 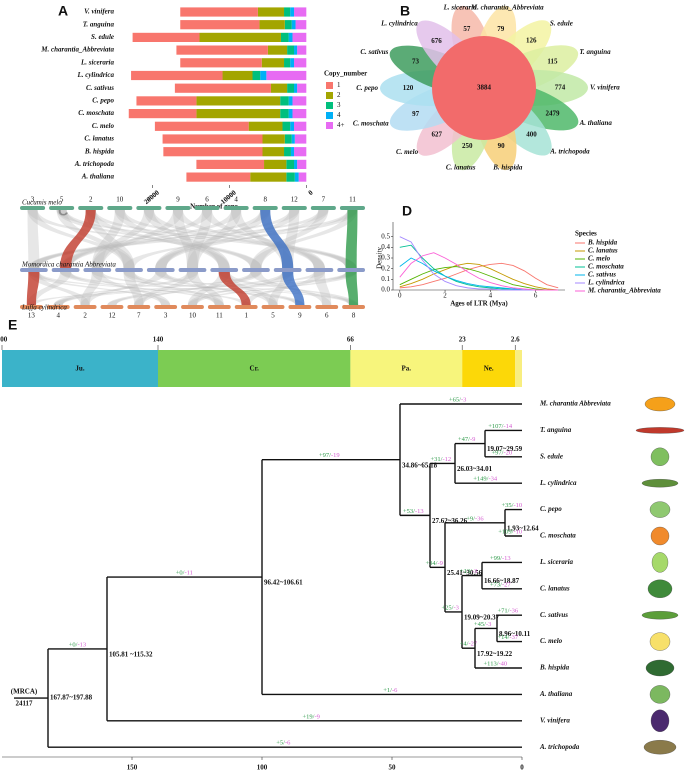 I want to click on legend-label: 4, so click(x=339, y=115).